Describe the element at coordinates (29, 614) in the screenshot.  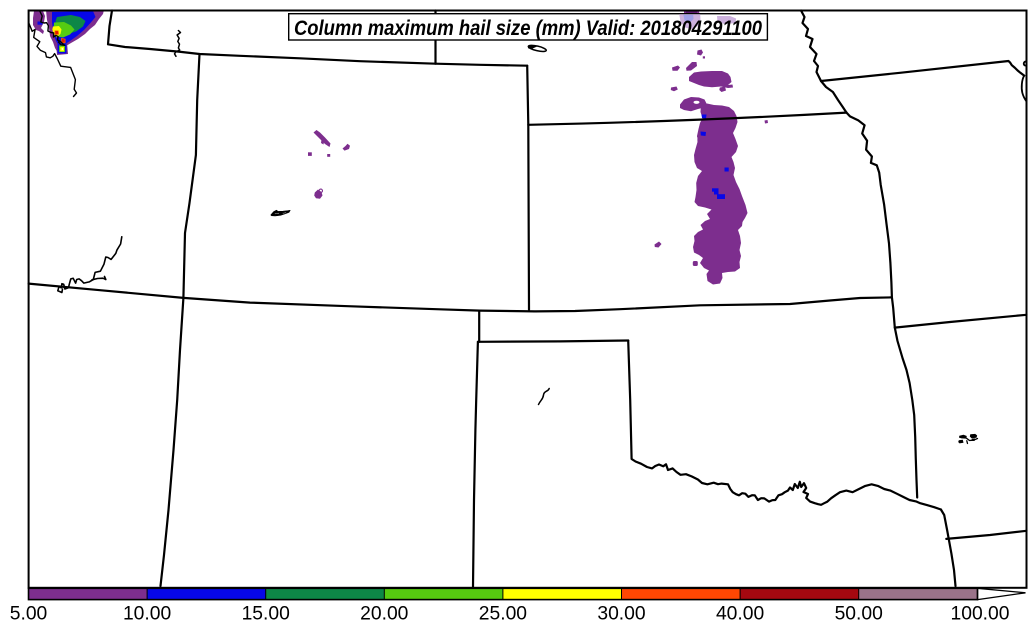
I see `svg-text: 5.00` at that location.